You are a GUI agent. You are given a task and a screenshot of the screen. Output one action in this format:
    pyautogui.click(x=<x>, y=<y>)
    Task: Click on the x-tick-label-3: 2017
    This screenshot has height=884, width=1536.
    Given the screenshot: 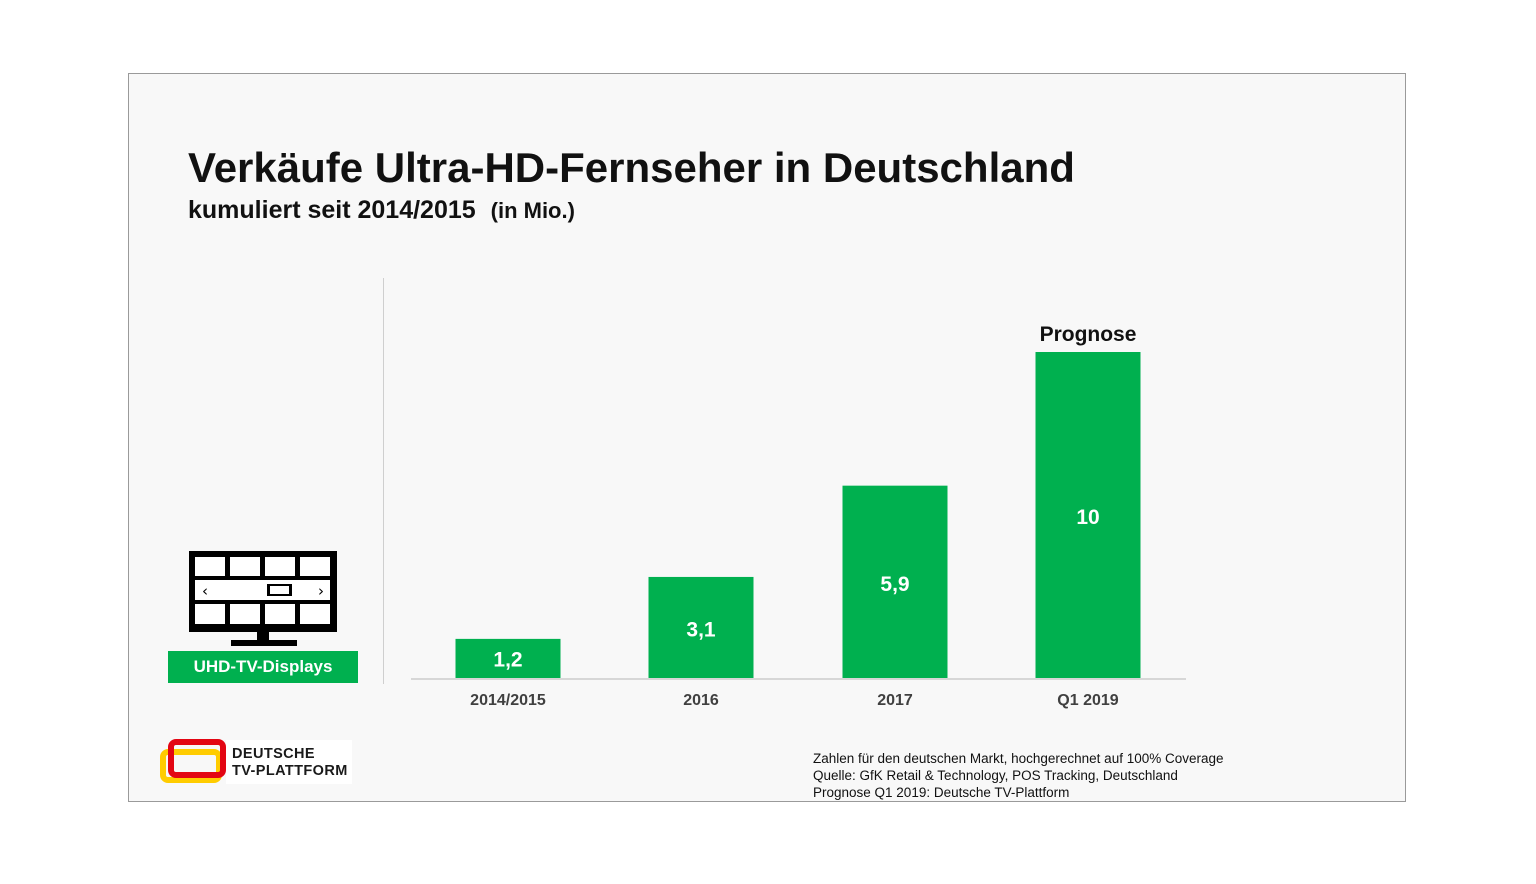 What is the action you would take?
    pyautogui.click(x=895, y=700)
    